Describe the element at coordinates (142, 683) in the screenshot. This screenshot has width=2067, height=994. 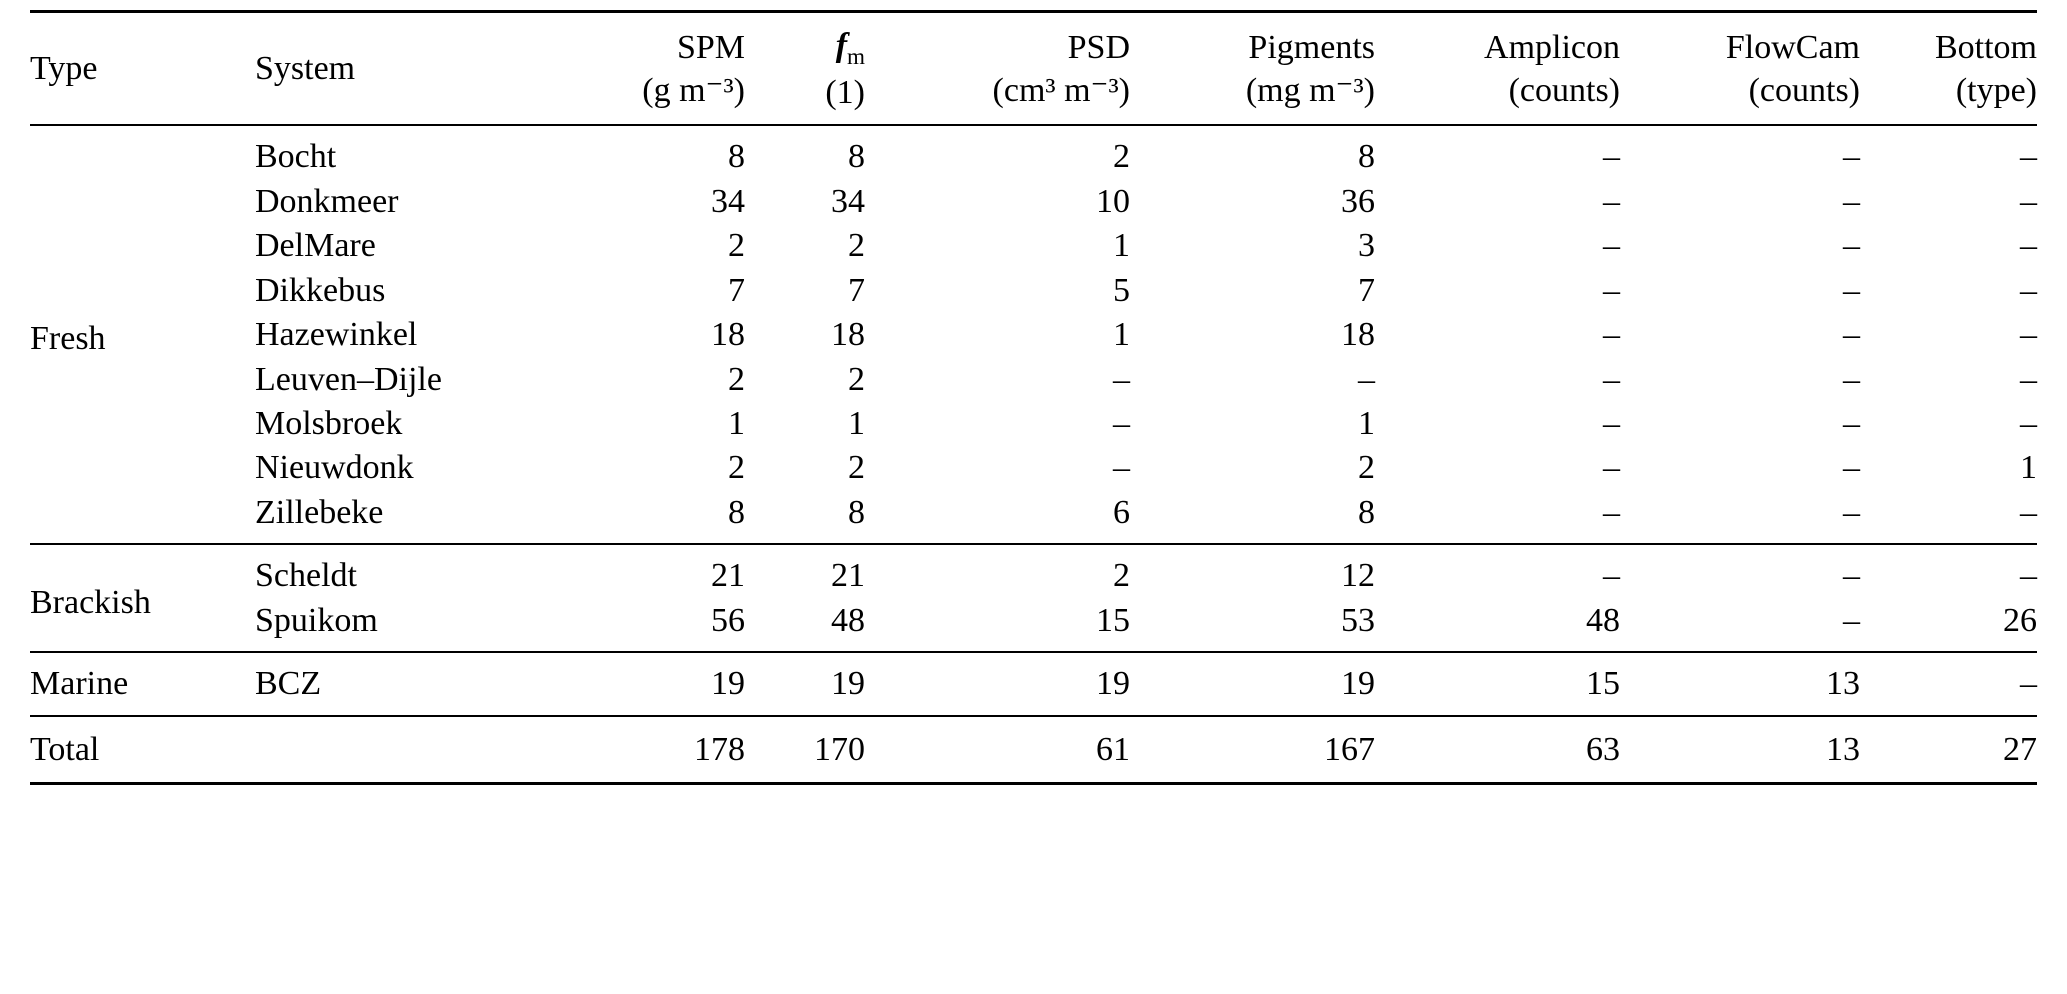
I see `group-label-marine: Marine` at that location.